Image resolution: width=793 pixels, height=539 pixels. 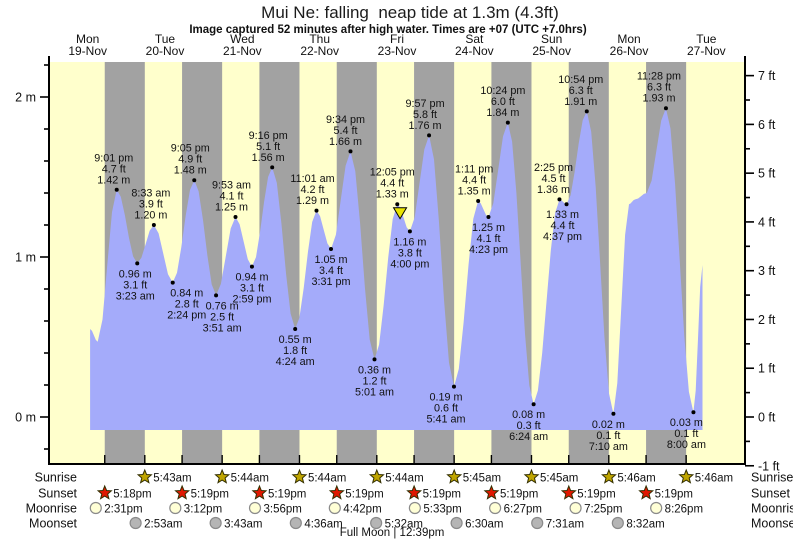 I want to click on high-tide-label: 9:16 pm, so click(x=268, y=136).